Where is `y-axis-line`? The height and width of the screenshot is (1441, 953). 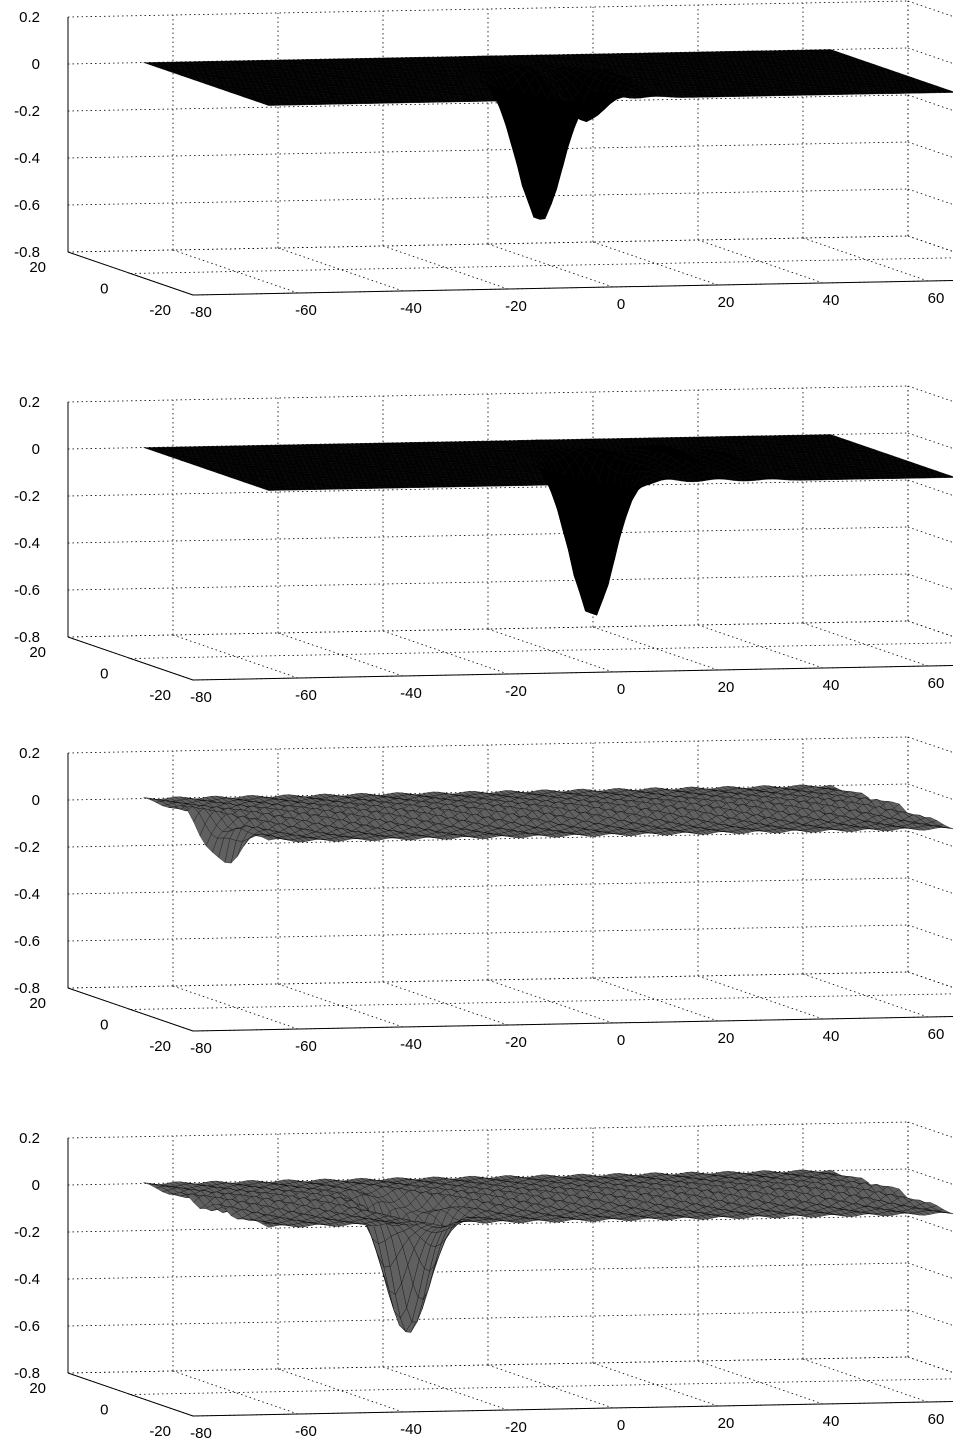 y-axis-line is located at coordinates (130, 273).